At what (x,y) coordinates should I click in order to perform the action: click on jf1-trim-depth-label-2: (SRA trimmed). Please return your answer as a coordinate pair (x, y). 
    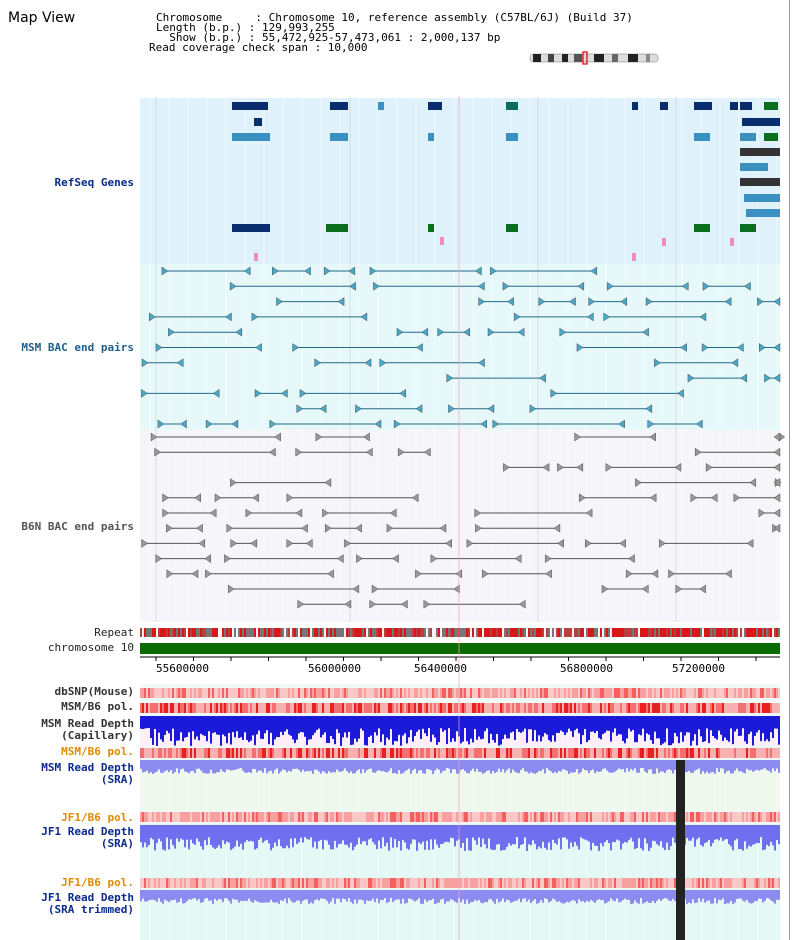
    Looking at the image, I should click on (90, 909).